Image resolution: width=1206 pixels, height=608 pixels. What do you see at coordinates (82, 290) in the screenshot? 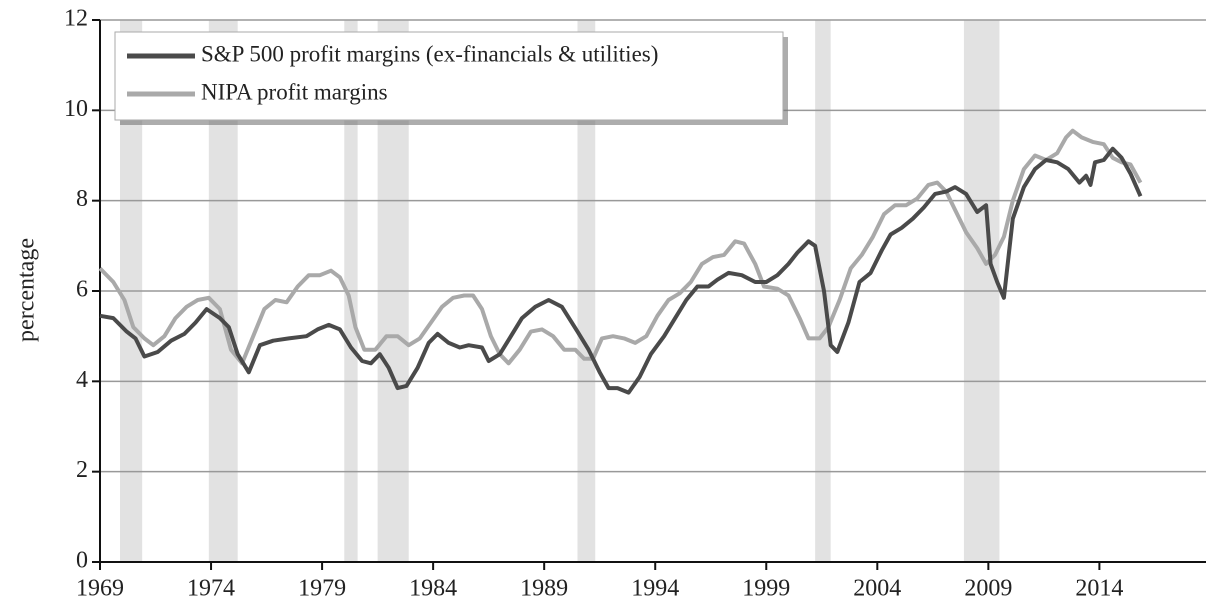
I see `y-tick-label: 6` at bounding box center [82, 290].